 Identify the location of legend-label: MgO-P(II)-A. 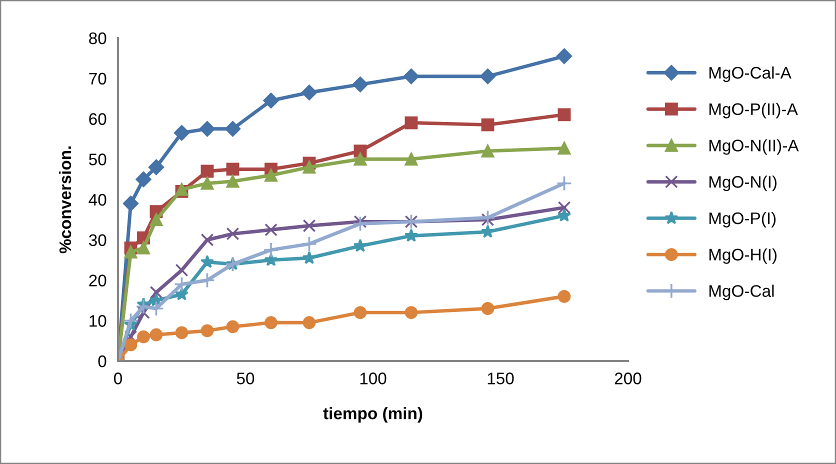
(753, 110).